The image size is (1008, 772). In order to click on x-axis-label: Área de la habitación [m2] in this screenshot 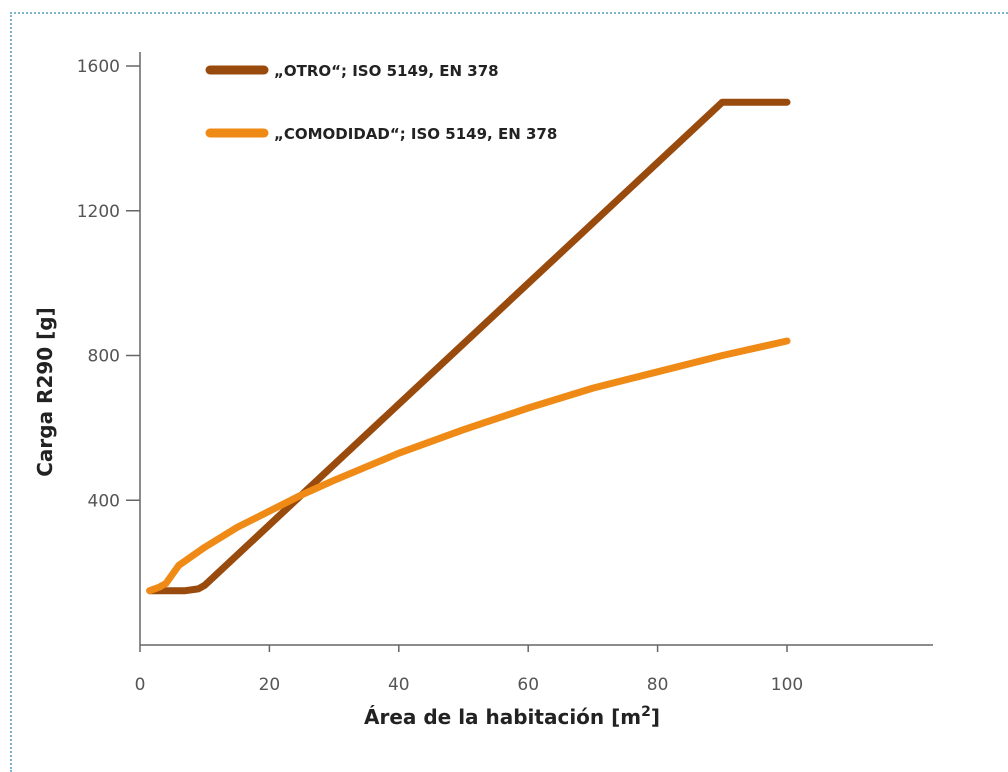, I will do `click(512, 716)`.